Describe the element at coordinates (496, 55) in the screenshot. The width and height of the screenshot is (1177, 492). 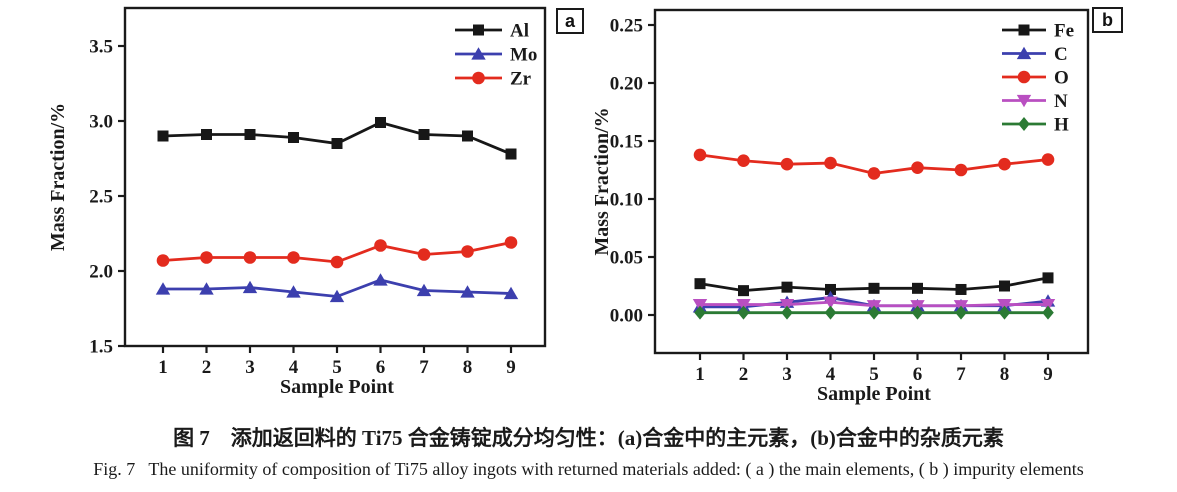
I see `legend-item-Mo: Mo` at that location.